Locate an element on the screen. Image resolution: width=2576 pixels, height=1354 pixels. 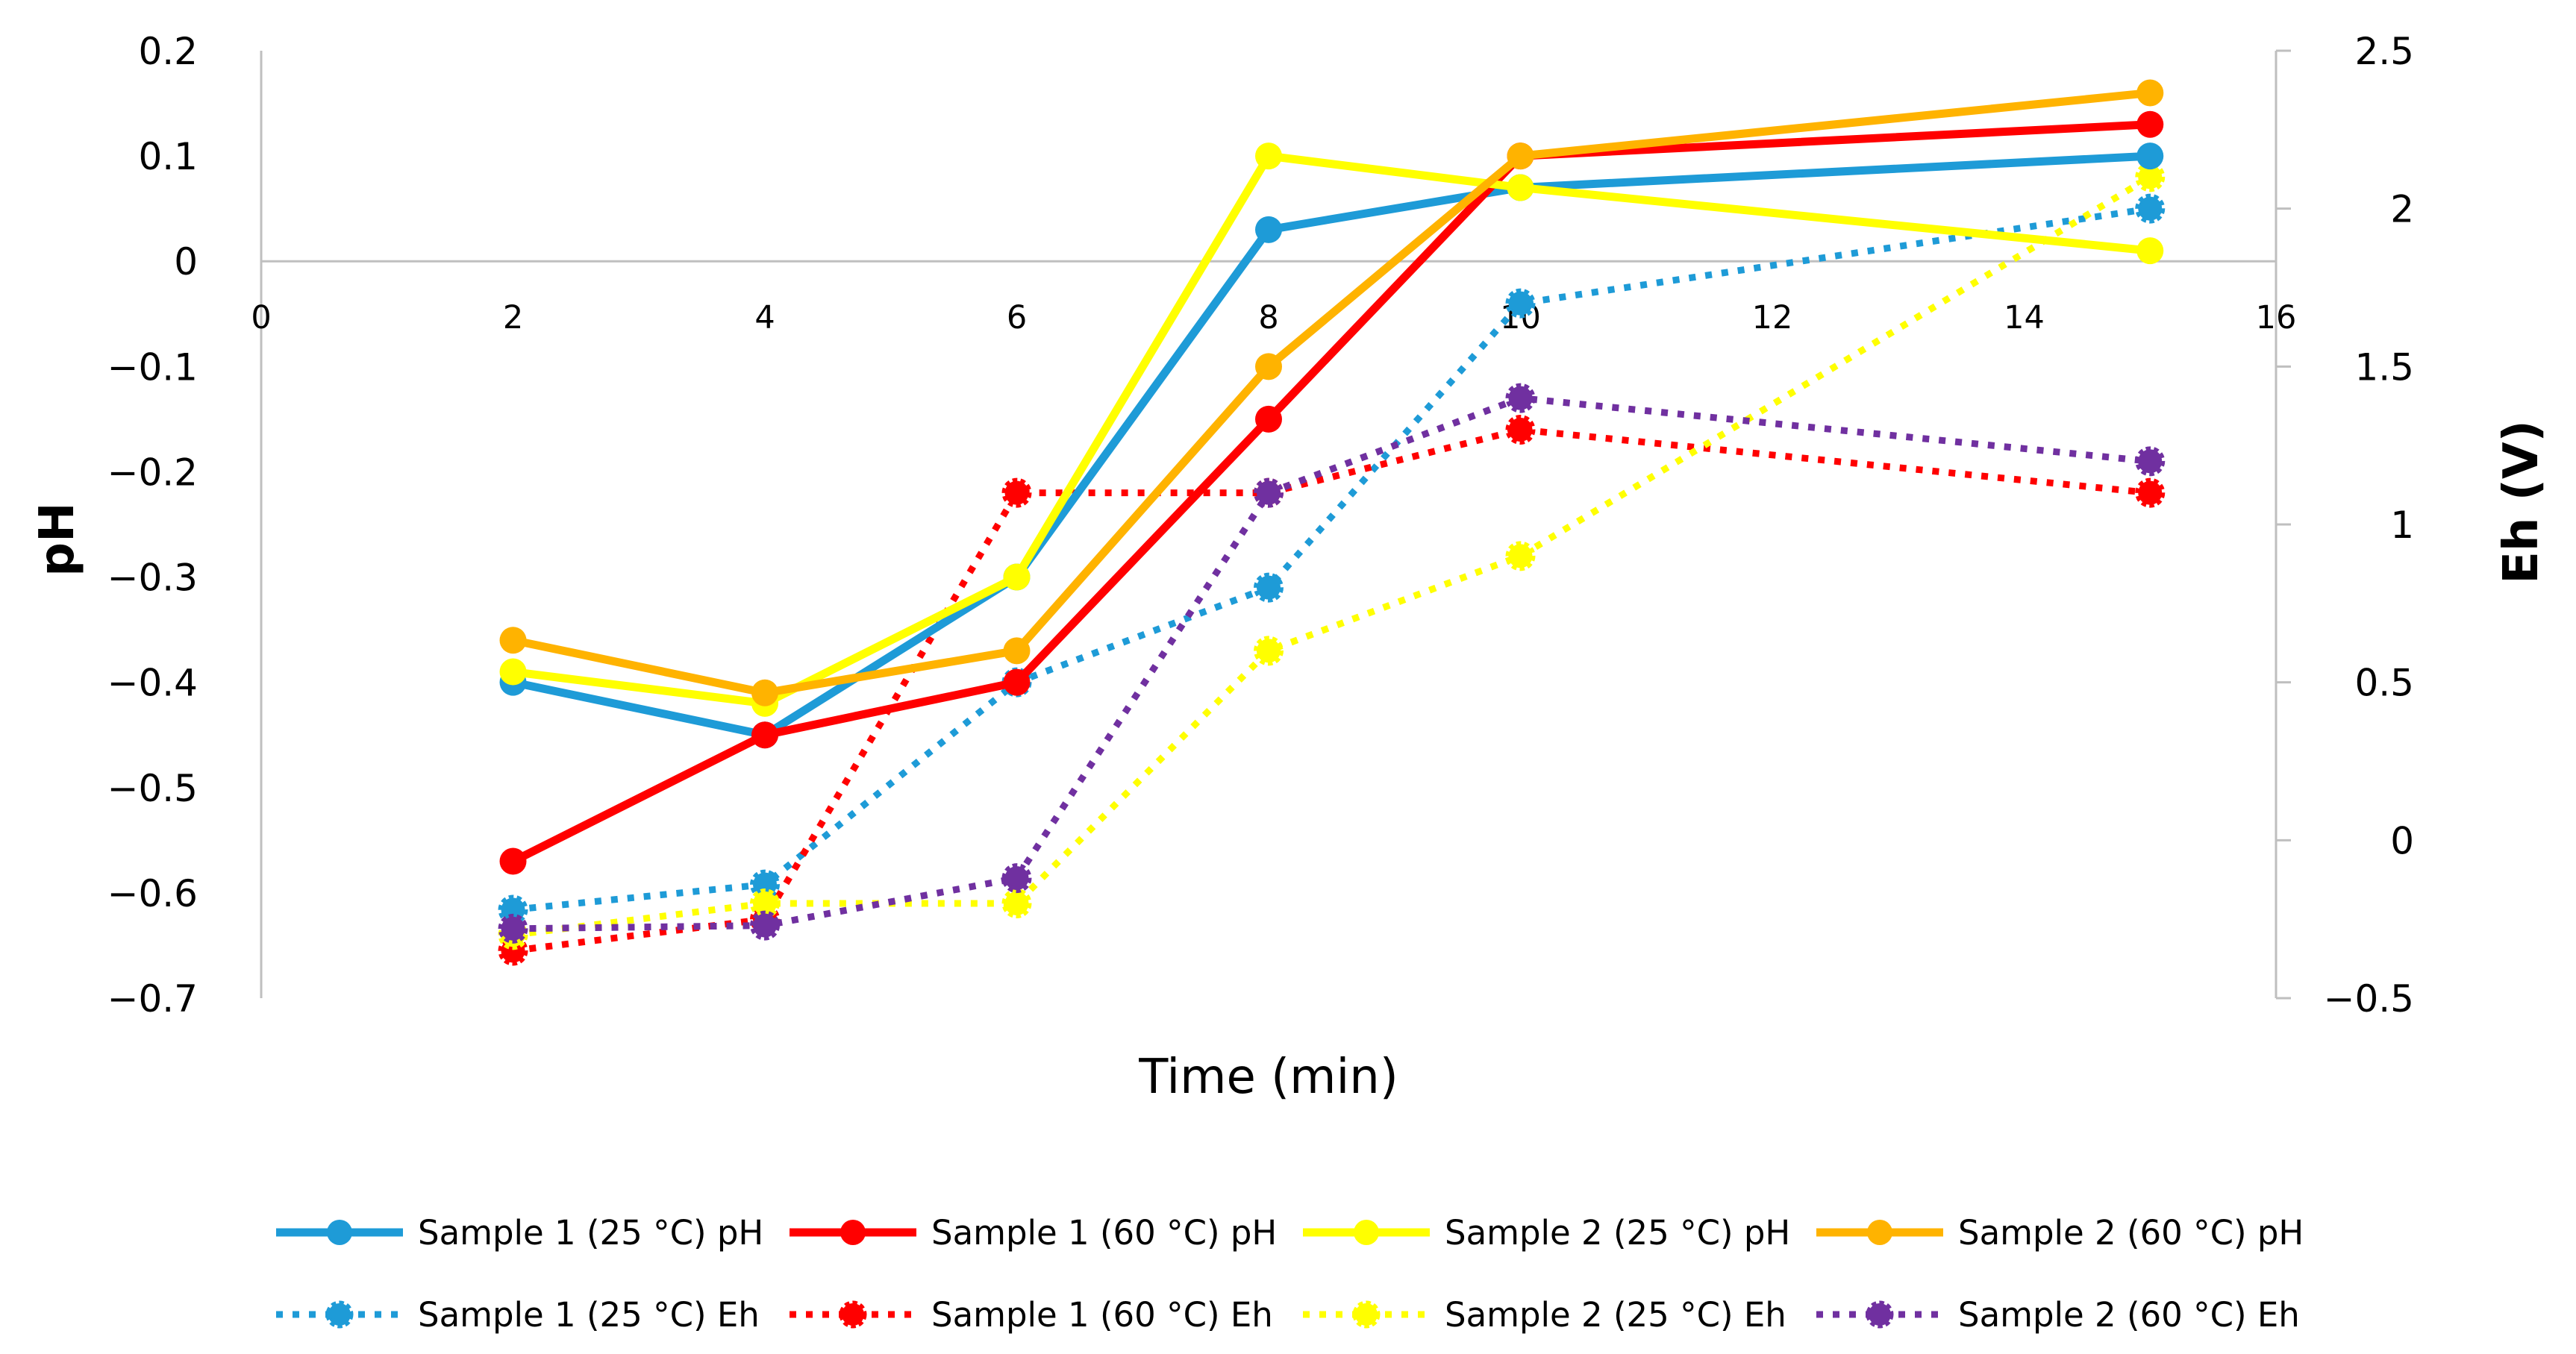
y-tick-label: 0.2 is located at coordinates (168, 51).